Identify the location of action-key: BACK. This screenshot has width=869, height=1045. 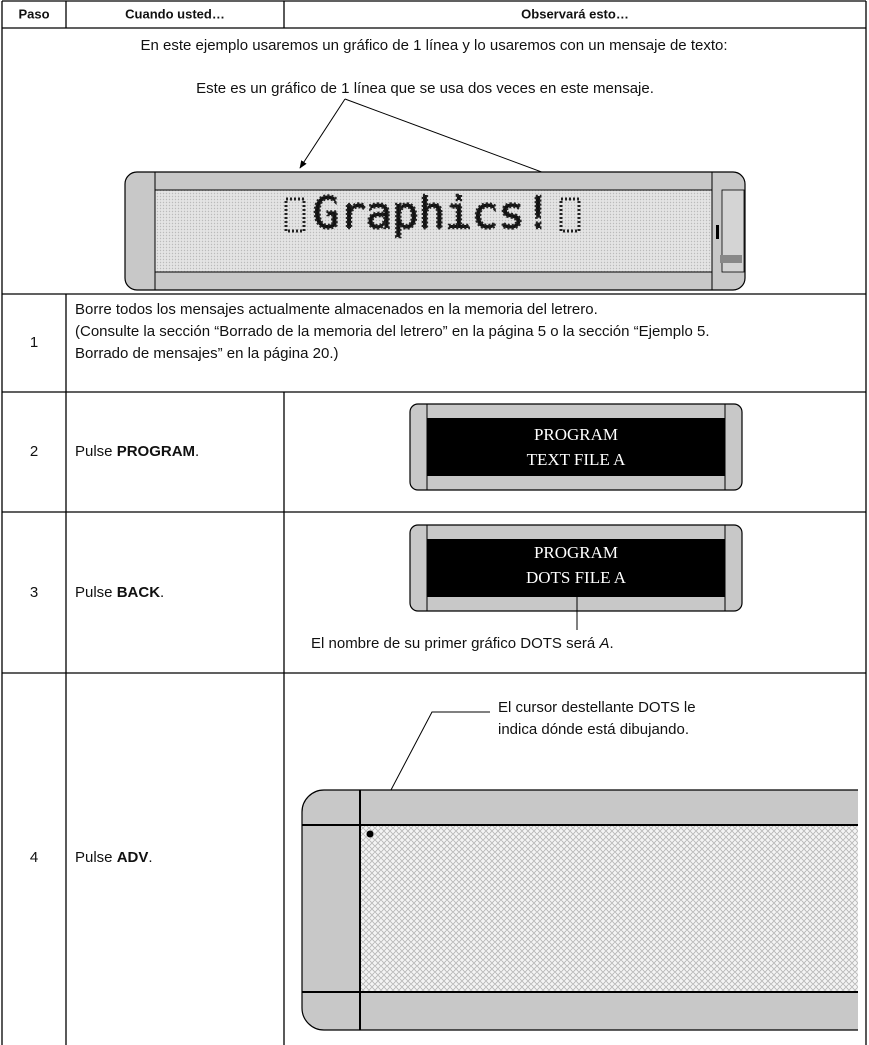
(138, 592).